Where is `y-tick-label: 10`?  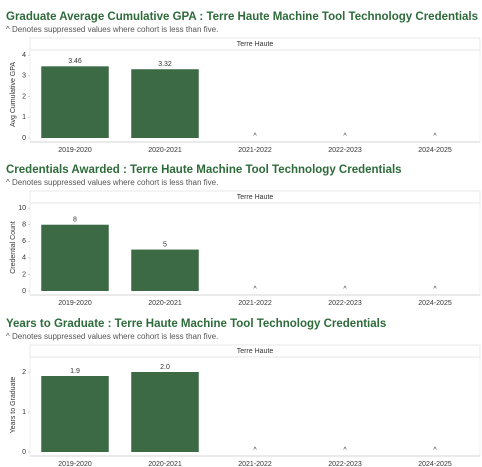 y-tick-label: 10 is located at coordinates (22, 208).